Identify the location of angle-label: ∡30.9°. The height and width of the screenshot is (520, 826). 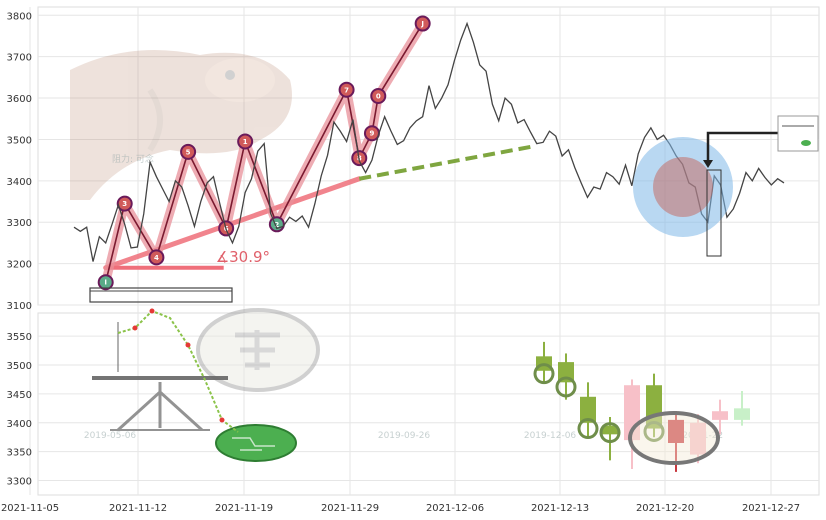
(243, 257).